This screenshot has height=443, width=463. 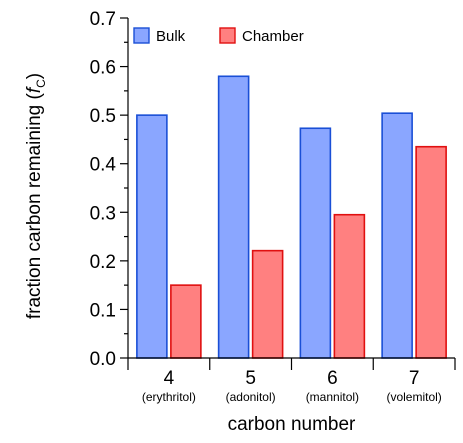 What do you see at coordinates (141, 35) in the screenshot?
I see `legend-swatch-bulk` at bounding box center [141, 35].